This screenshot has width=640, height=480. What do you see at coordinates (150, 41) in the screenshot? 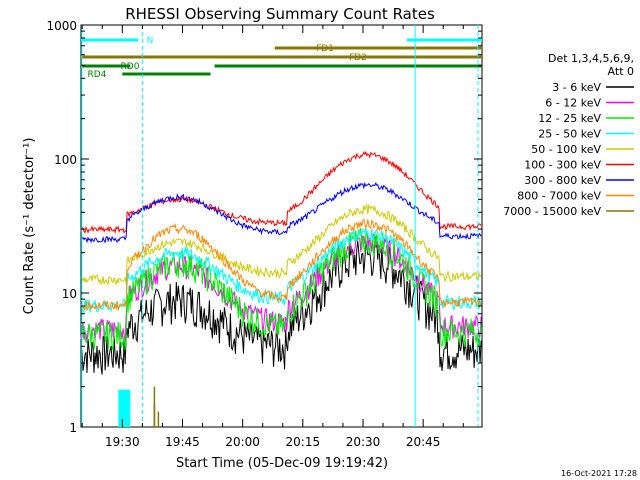
I see `flag-label-n: N` at bounding box center [150, 41].